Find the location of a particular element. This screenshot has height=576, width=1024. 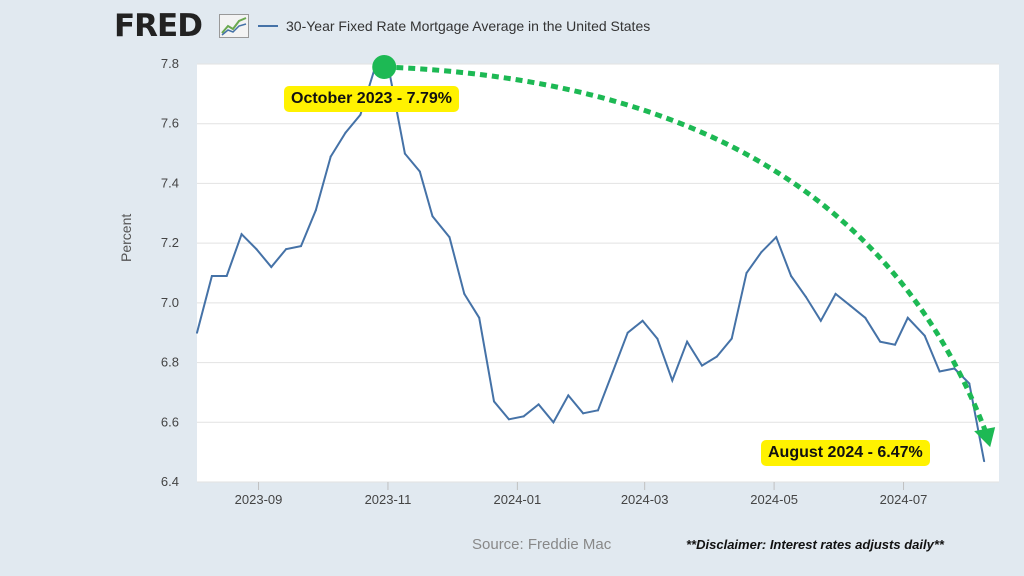

y-tick-label: 6.4 is located at coordinates (170, 481).